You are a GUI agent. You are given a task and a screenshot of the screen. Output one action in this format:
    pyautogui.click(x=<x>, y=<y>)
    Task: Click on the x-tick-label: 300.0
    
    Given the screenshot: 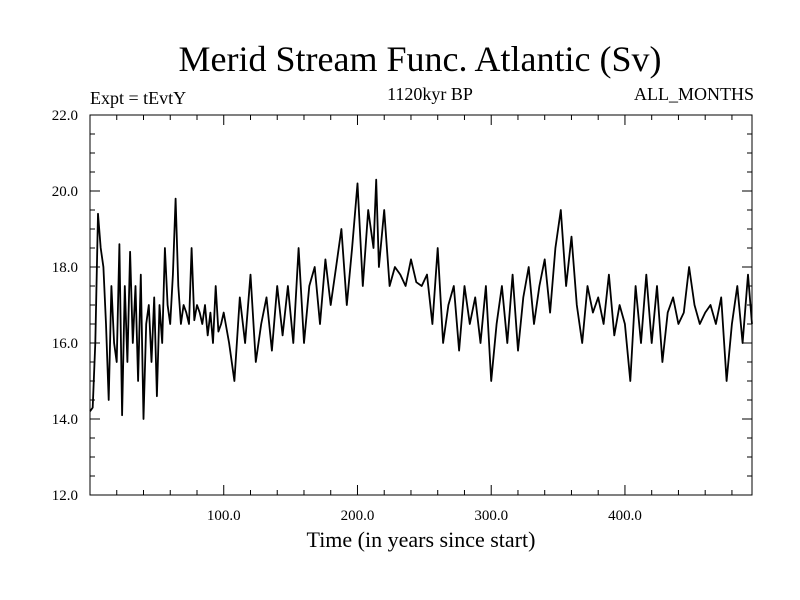 What is the action you would take?
    pyautogui.click(x=491, y=516)
    